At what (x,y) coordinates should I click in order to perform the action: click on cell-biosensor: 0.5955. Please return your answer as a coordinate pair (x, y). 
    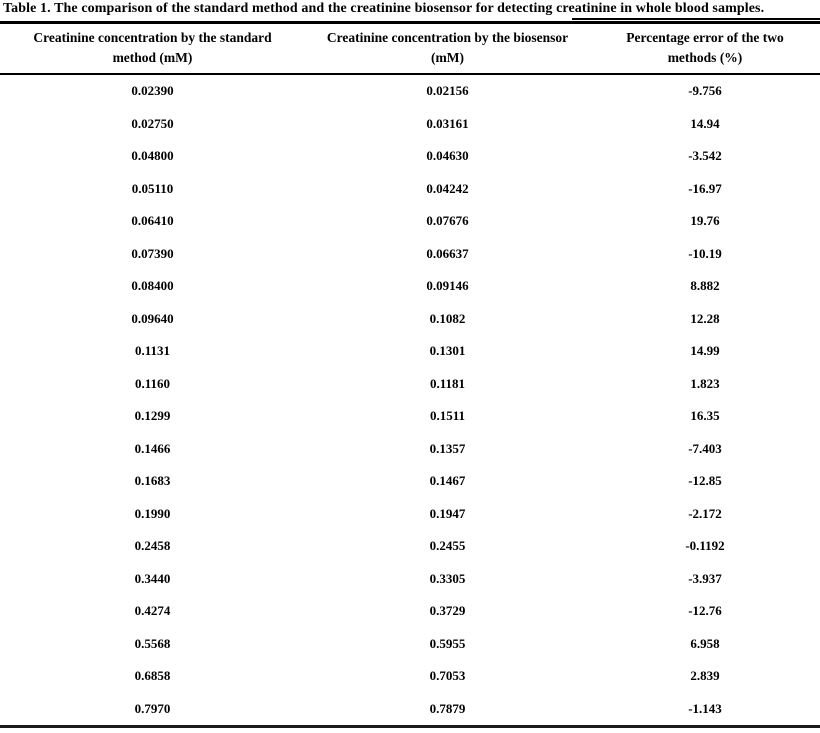
    Looking at the image, I should click on (447, 643).